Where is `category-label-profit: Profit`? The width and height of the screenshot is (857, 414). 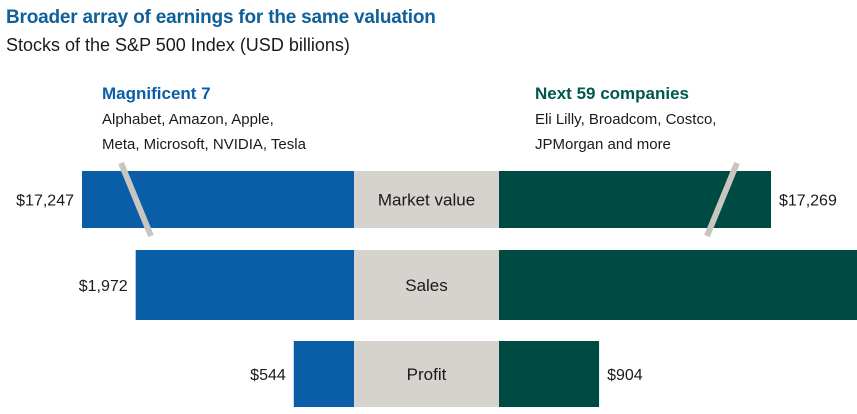 category-label-profit: Profit is located at coordinates (427, 374).